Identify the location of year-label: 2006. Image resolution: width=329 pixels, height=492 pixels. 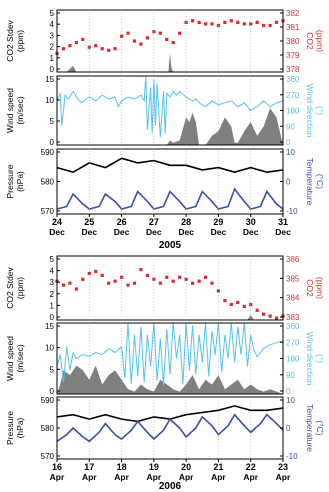
(170, 486).